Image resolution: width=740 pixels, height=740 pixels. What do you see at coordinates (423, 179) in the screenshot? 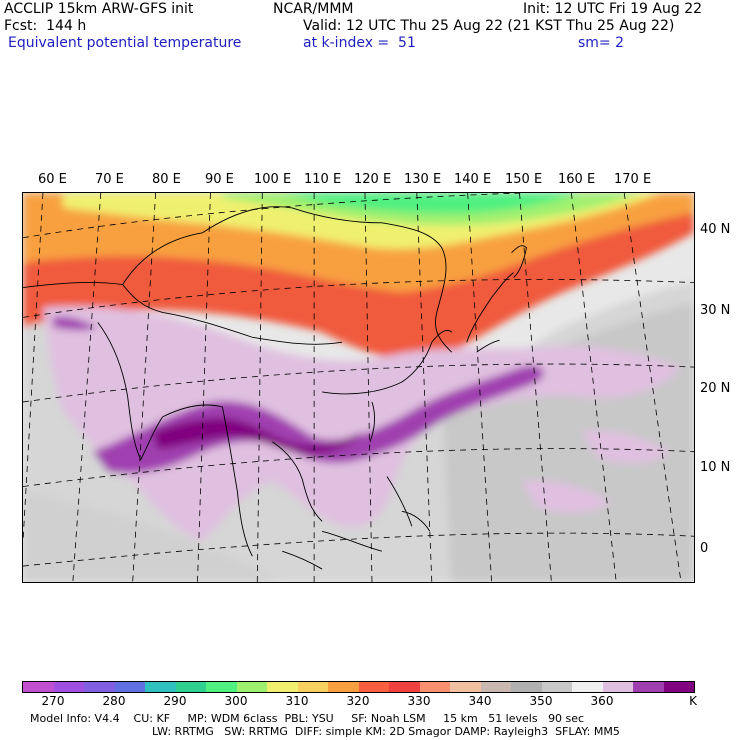
I see `lon-label: 130 E` at bounding box center [423, 179].